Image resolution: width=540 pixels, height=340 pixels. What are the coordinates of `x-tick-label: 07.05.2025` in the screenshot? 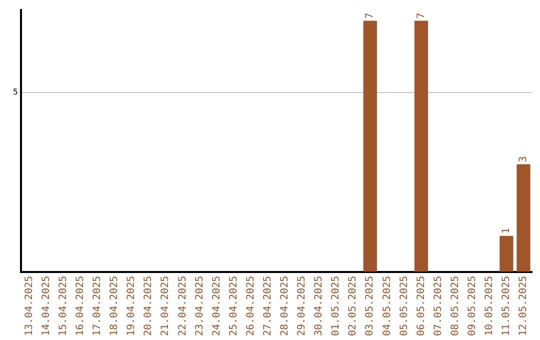 It's located at (438, 306).